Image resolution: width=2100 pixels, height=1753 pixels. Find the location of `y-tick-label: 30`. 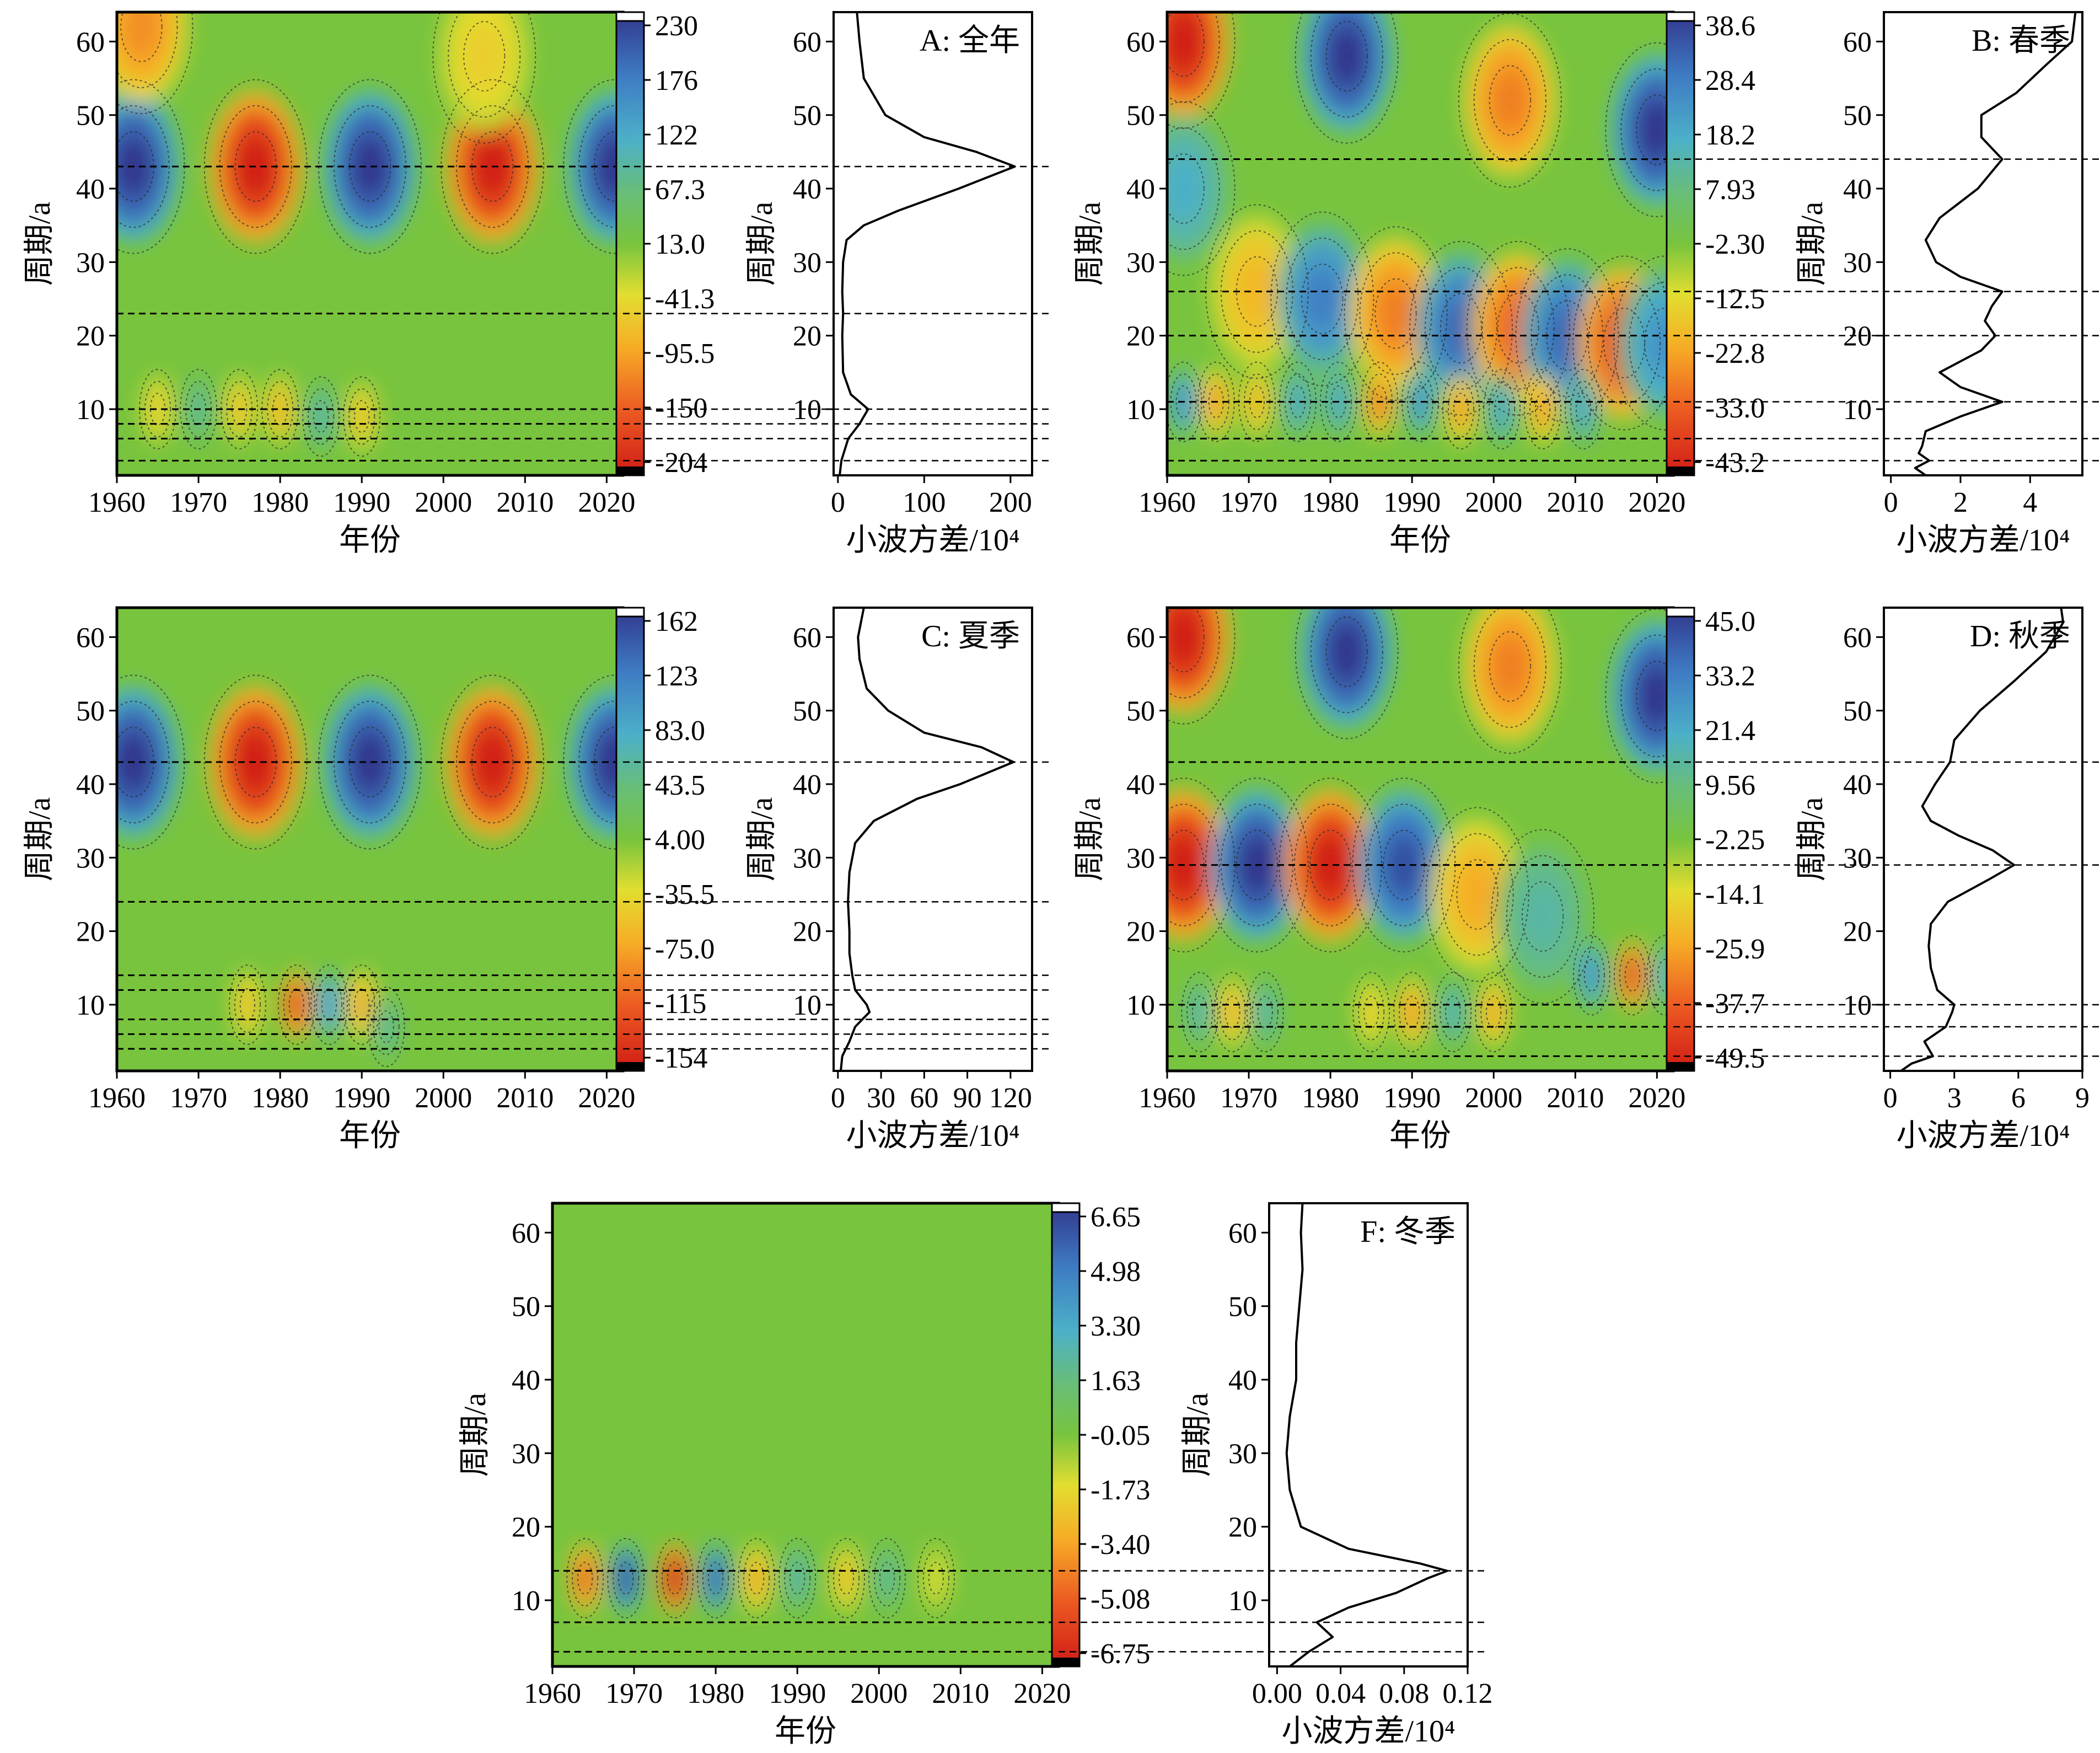

y-tick-label: 30 is located at coordinates (1140, 262).